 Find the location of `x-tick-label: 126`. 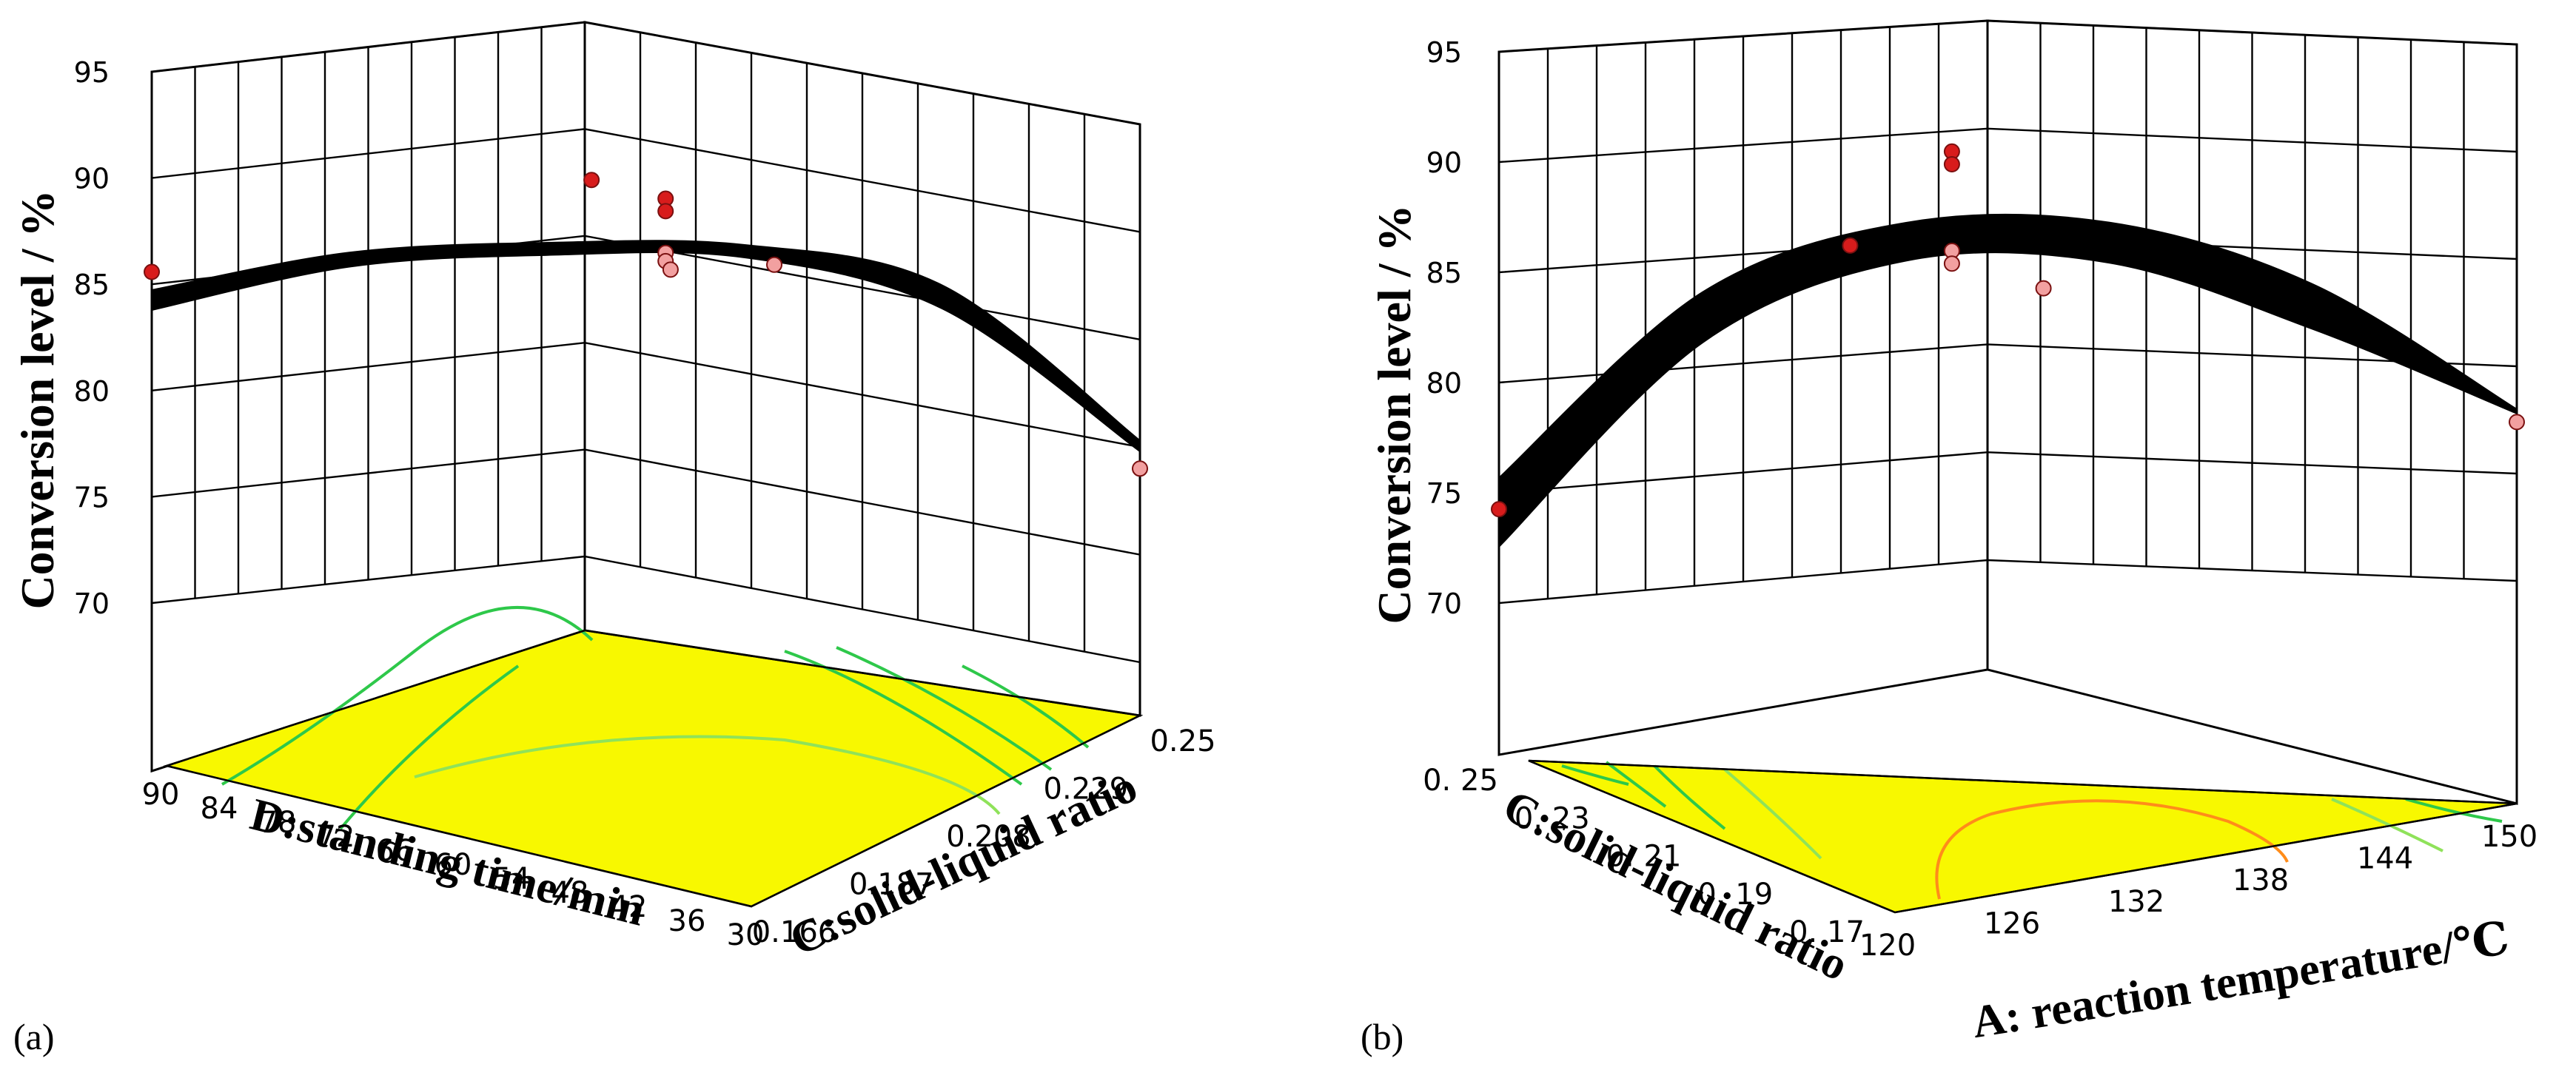

x-tick-label: 126 is located at coordinates (2012, 924).